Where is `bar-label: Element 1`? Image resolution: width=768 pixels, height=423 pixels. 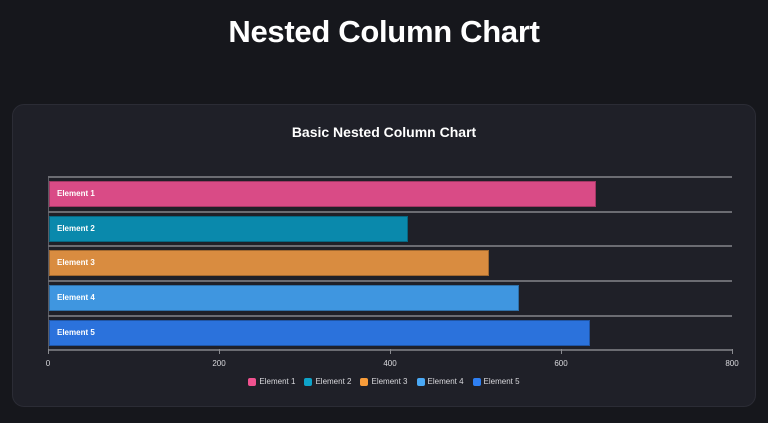
bar-label: Element 1 is located at coordinates (76, 193).